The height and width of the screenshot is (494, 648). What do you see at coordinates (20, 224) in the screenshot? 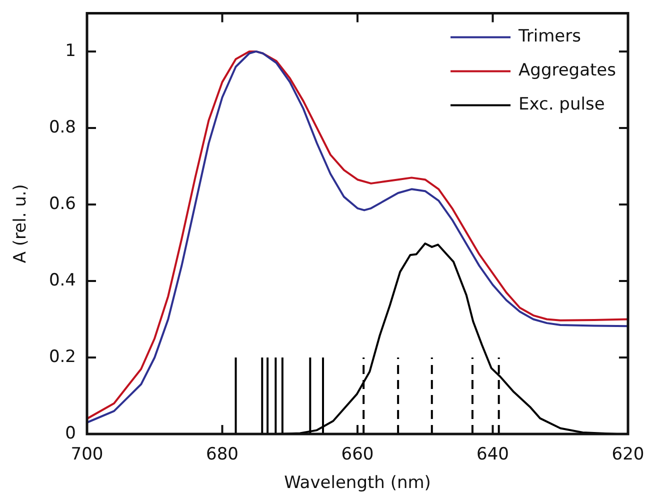
I see `y-axis-title: A (rel. u.)` at bounding box center [20, 224].